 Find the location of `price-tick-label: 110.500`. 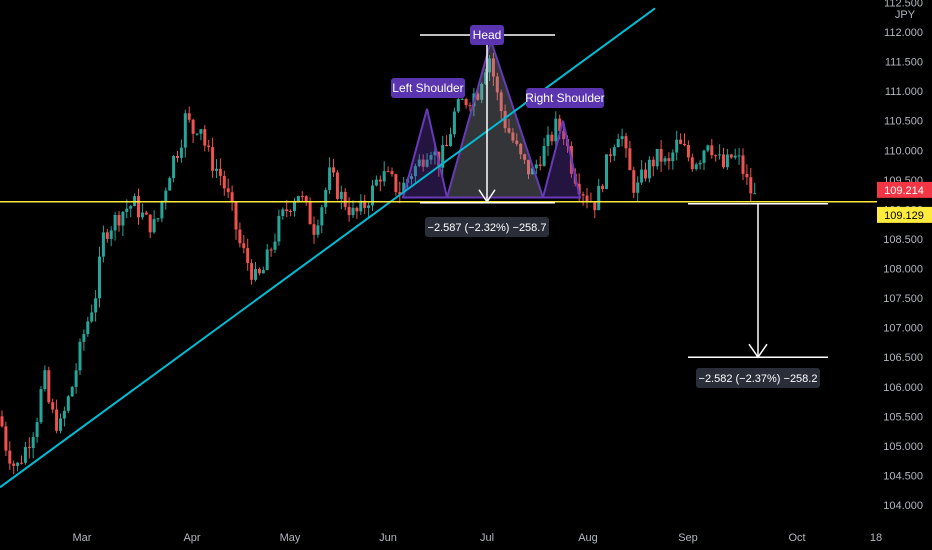

price-tick-label: 110.500 is located at coordinates (903, 122).